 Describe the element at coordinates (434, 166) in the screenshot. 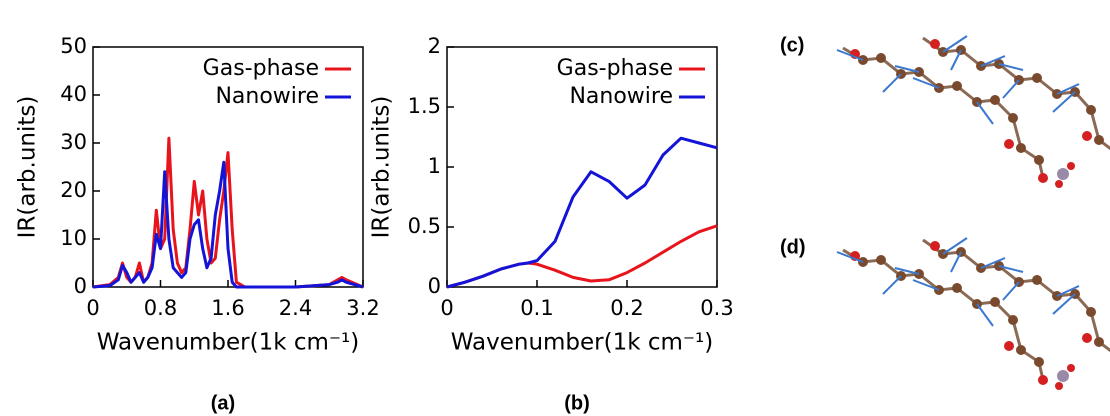

I see `y-tick-label: 1` at that location.